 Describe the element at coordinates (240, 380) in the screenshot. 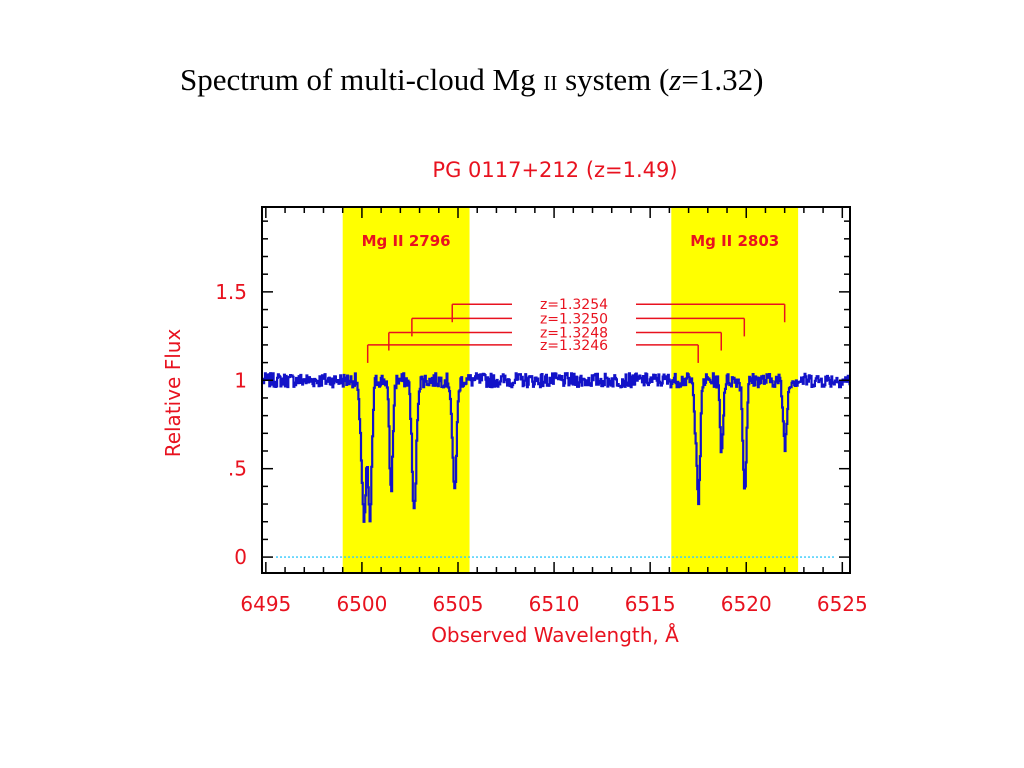

I see `y-tick-label: 1` at that location.